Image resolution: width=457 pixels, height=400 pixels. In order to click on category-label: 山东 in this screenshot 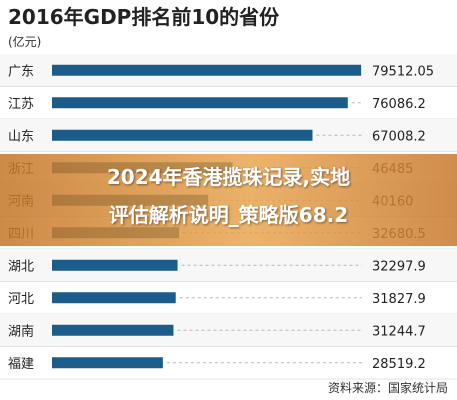, I will do `click(21, 136)`.